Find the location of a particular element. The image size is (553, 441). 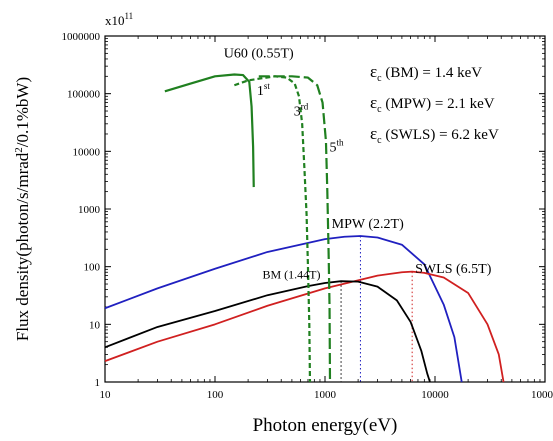

harmonic-labels: 1st 3rd 5th is located at coordinates (300, 118).